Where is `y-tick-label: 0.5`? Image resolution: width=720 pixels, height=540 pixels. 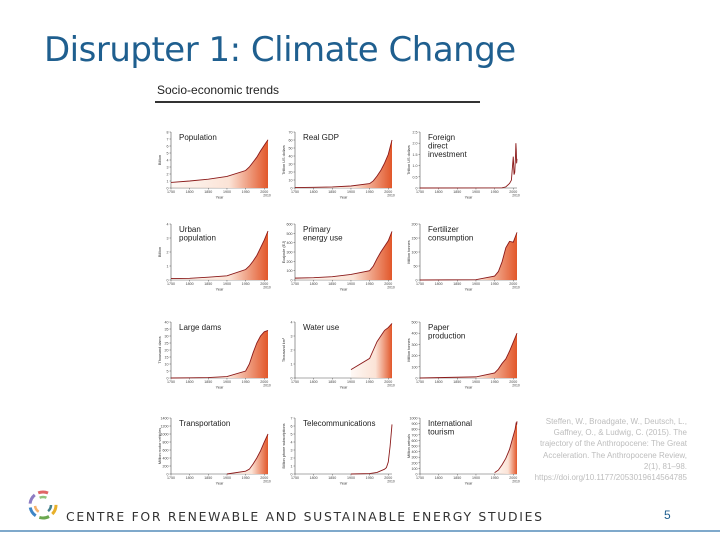
y-tick-label: 0.5 is located at coordinates (415, 177).